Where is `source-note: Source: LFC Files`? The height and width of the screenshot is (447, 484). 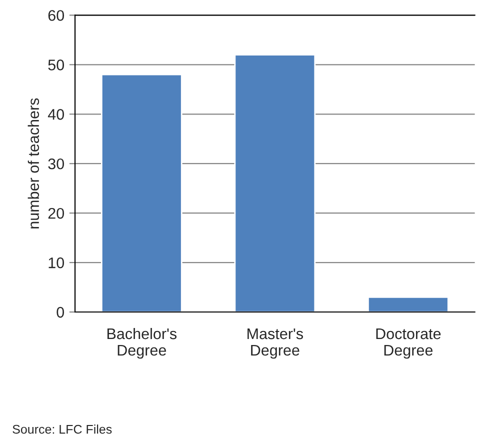 source-note: Source: LFC Files is located at coordinates (62, 429).